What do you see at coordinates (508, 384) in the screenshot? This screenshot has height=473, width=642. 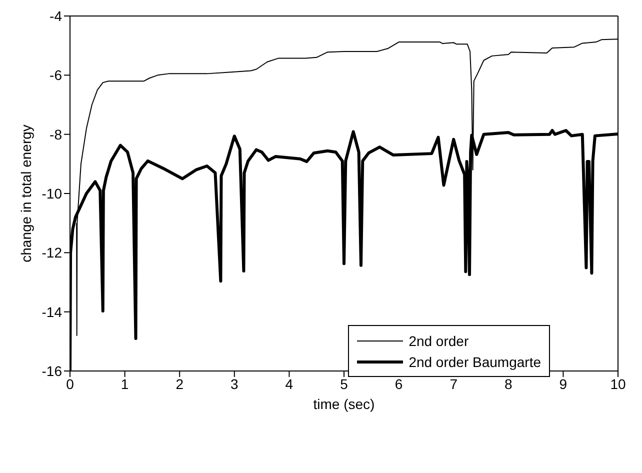 I see `x-tick-label: 8` at bounding box center [508, 384].